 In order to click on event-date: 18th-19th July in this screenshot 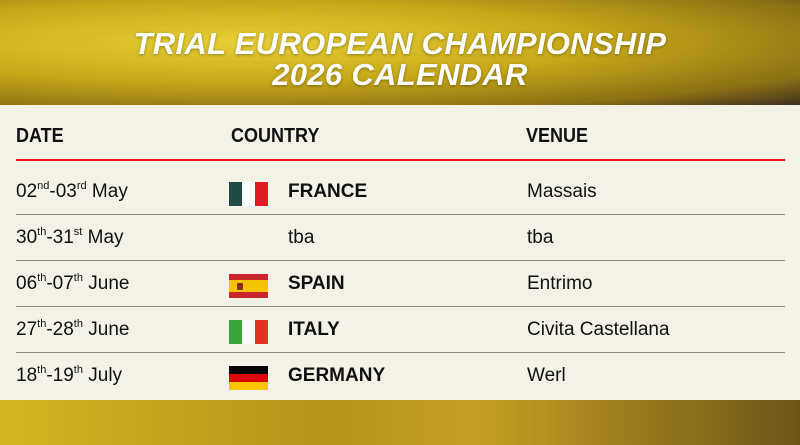, I will do `click(69, 375)`.